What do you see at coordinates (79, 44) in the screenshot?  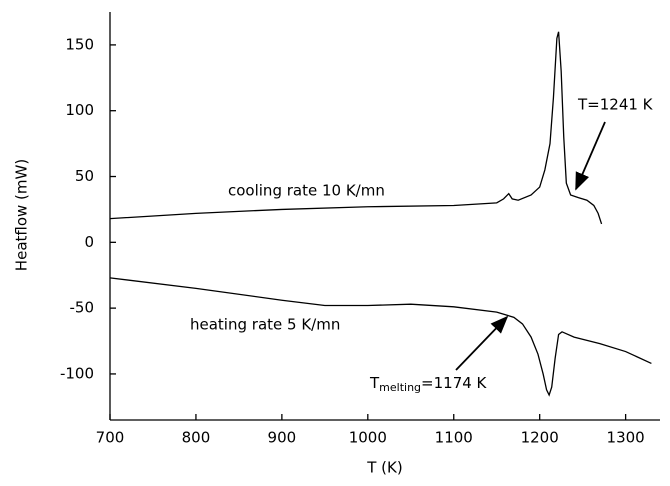 I see `y-tick-label: 150` at bounding box center [79, 44].